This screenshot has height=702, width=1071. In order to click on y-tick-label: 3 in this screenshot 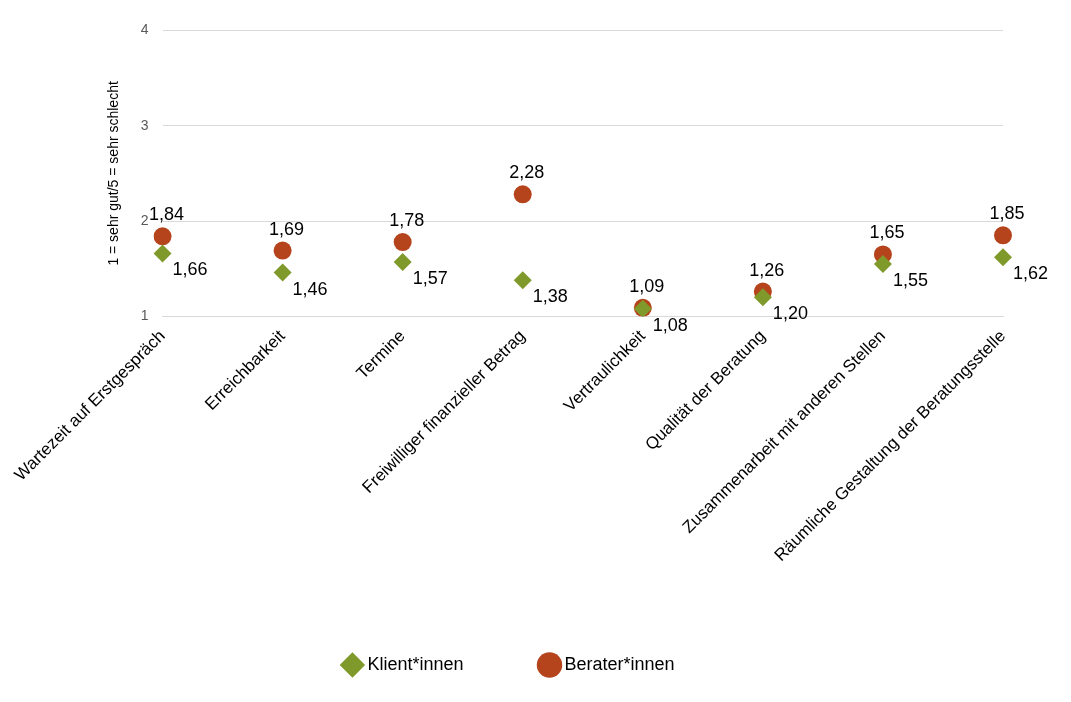, I will do `click(144, 124)`.